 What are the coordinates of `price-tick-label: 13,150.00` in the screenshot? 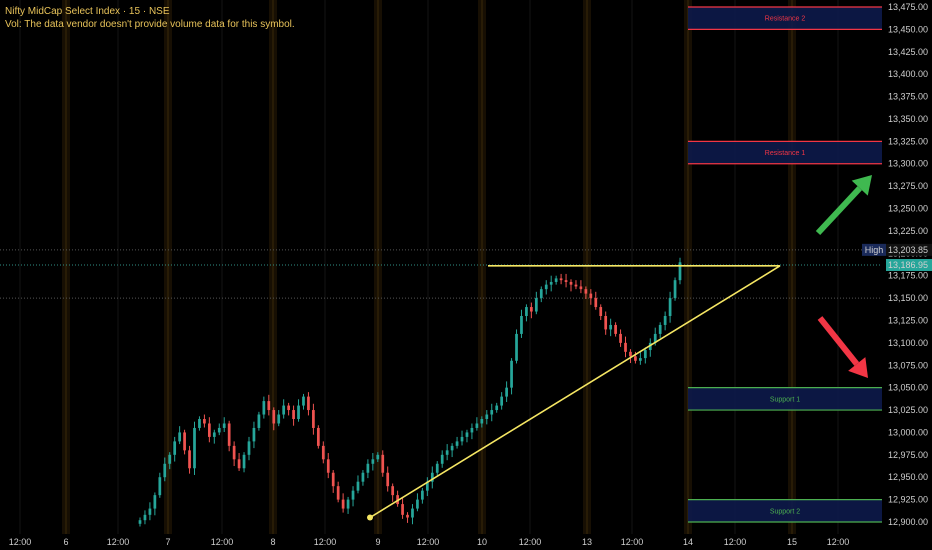 It's located at (908, 298).